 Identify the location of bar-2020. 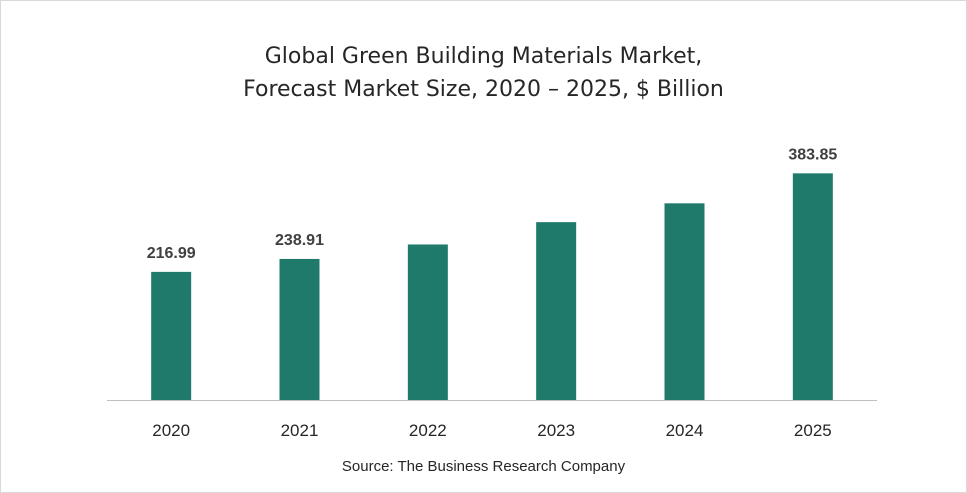
(171, 335).